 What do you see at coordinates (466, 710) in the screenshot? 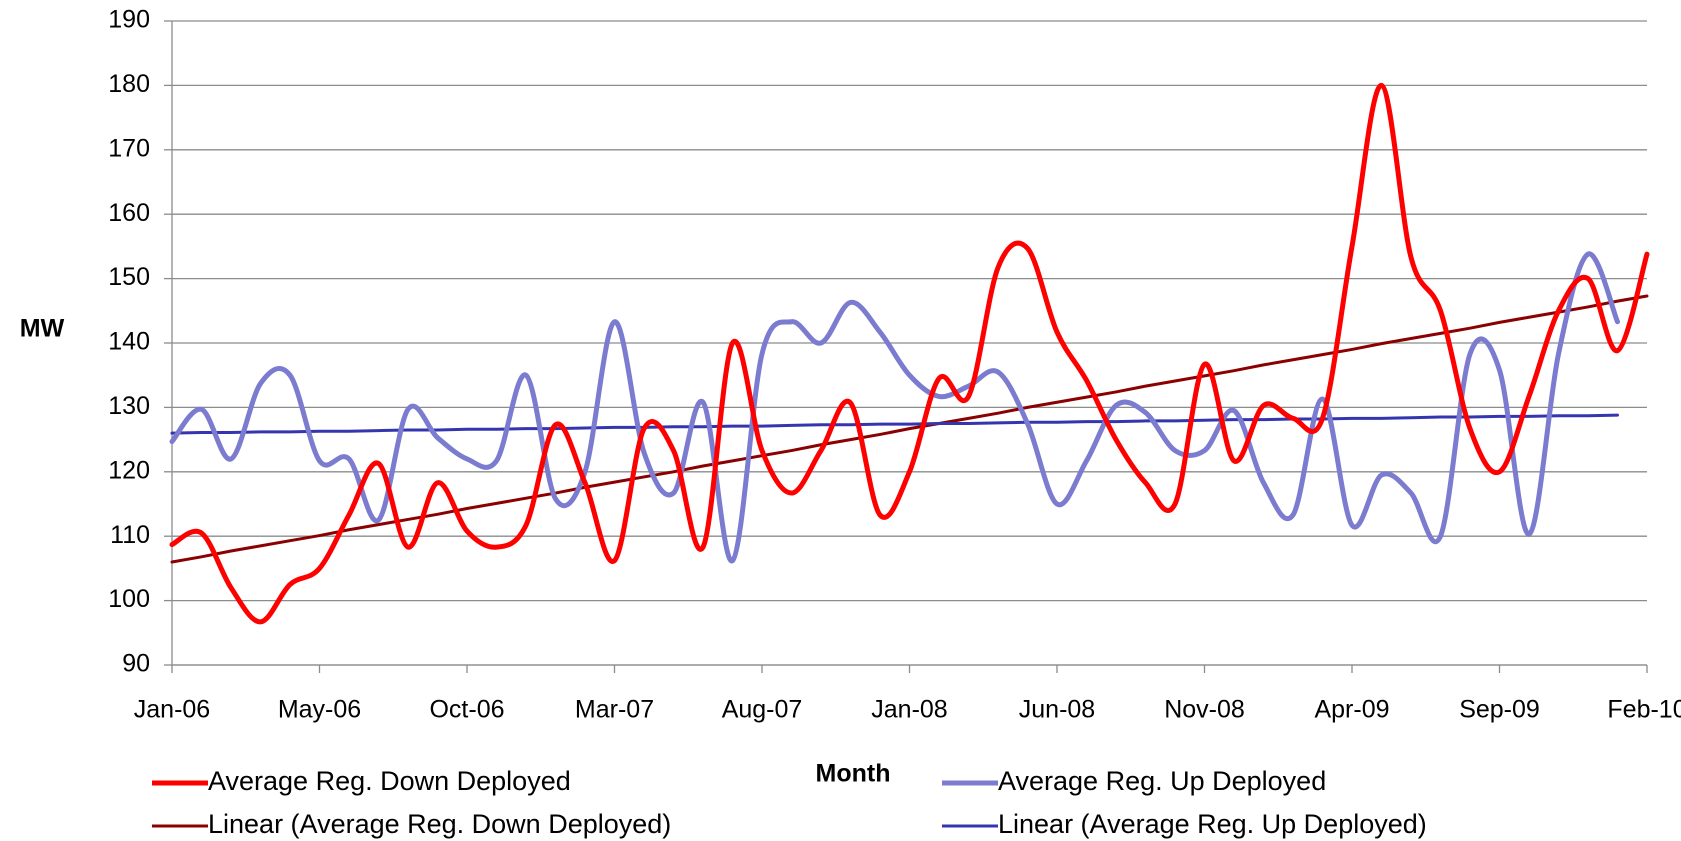
I see `x-tick-label: Oct-06` at bounding box center [466, 710].